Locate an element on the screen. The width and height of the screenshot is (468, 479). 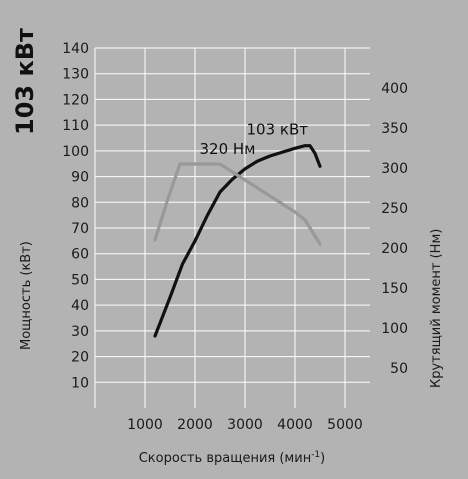
y-left-tick-label: 110 is located at coordinates (75, 126).